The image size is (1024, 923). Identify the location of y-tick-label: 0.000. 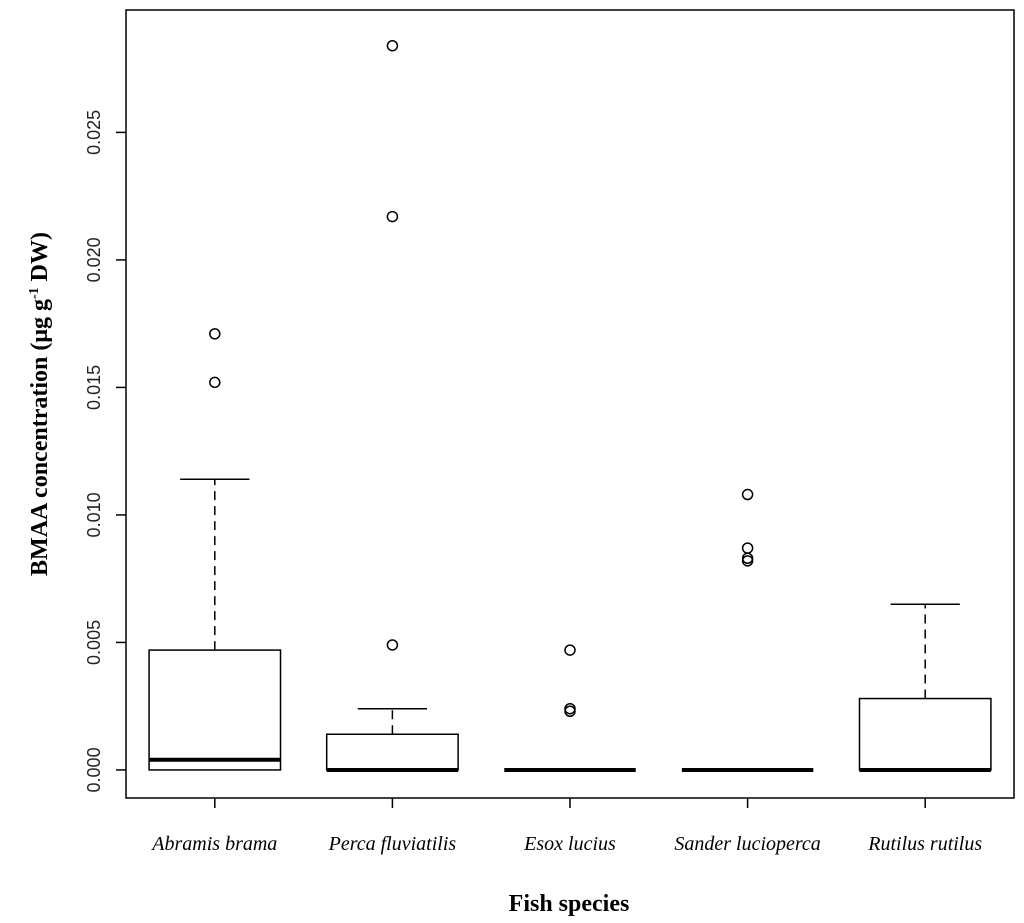
(94, 769).